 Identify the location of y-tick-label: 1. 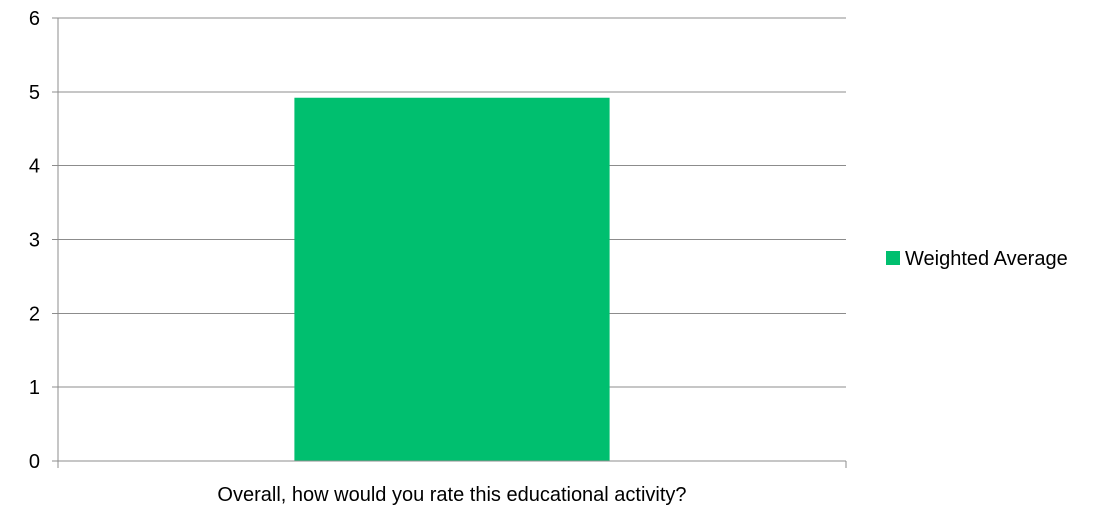
(34, 388).